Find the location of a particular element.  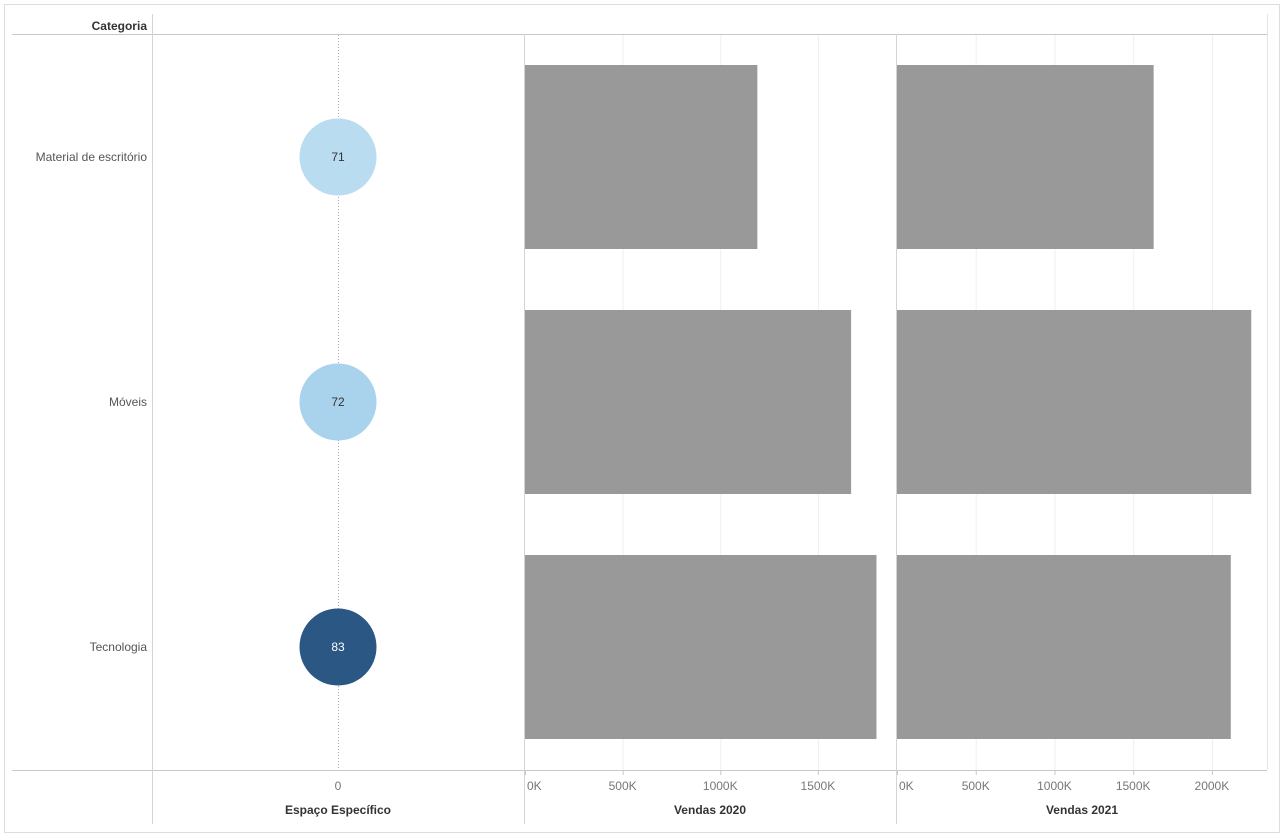

category-label: Móveis is located at coordinates (128, 402).